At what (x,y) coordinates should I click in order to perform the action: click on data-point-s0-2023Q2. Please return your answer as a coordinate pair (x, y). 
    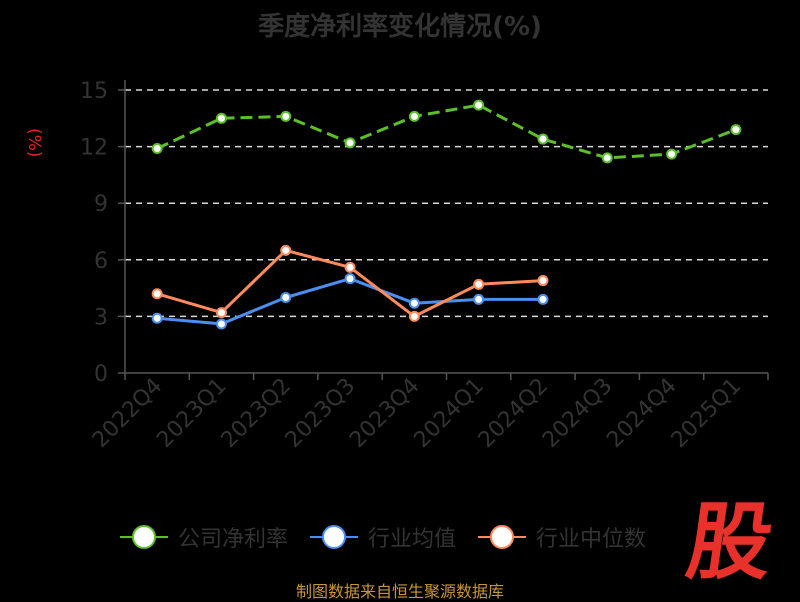
    Looking at the image, I should click on (286, 116).